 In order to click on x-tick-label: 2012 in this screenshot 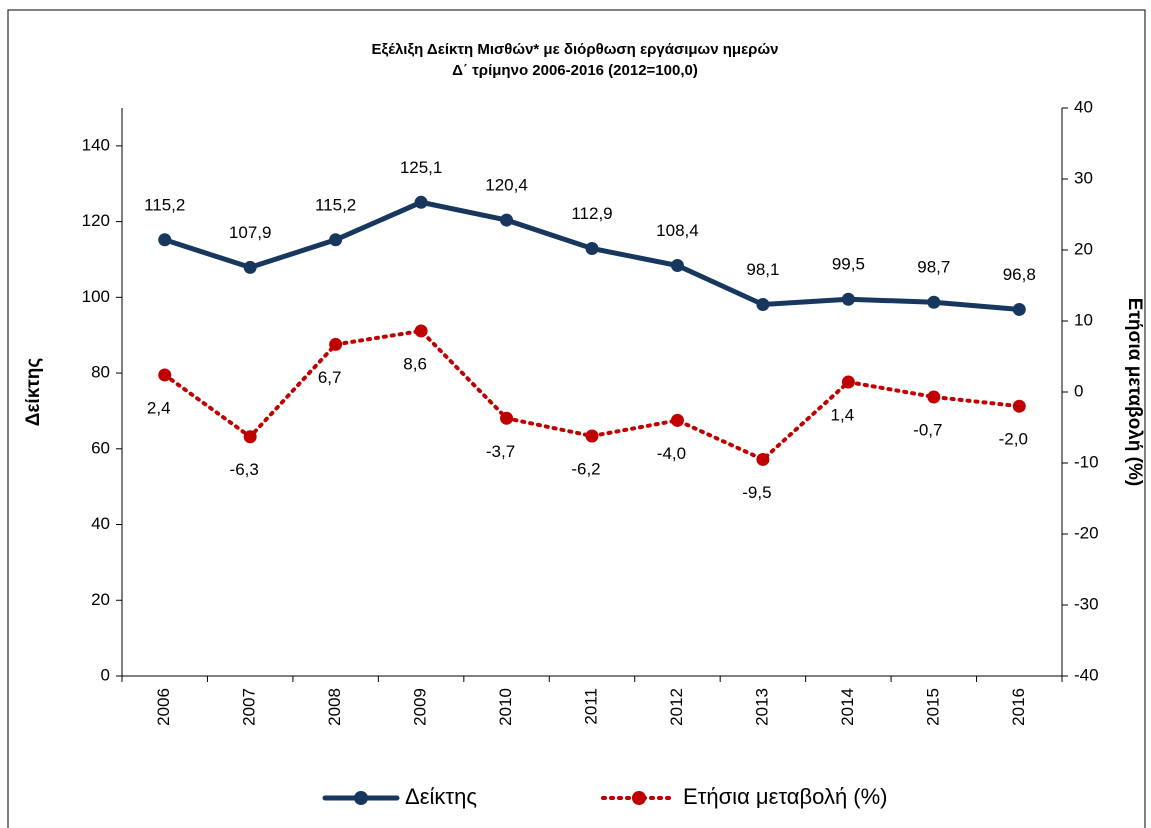, I will do `click(676, 707)`.